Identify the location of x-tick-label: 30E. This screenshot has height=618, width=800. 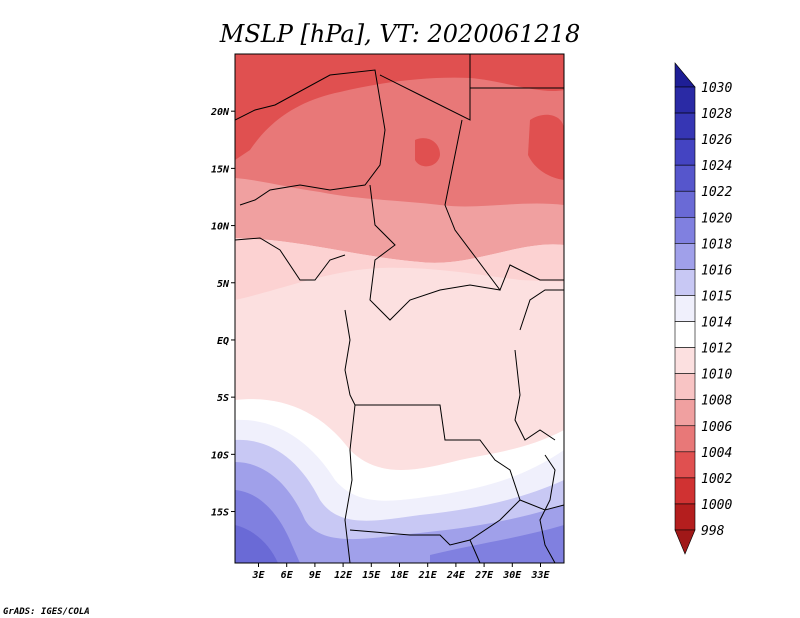
(512, 575).